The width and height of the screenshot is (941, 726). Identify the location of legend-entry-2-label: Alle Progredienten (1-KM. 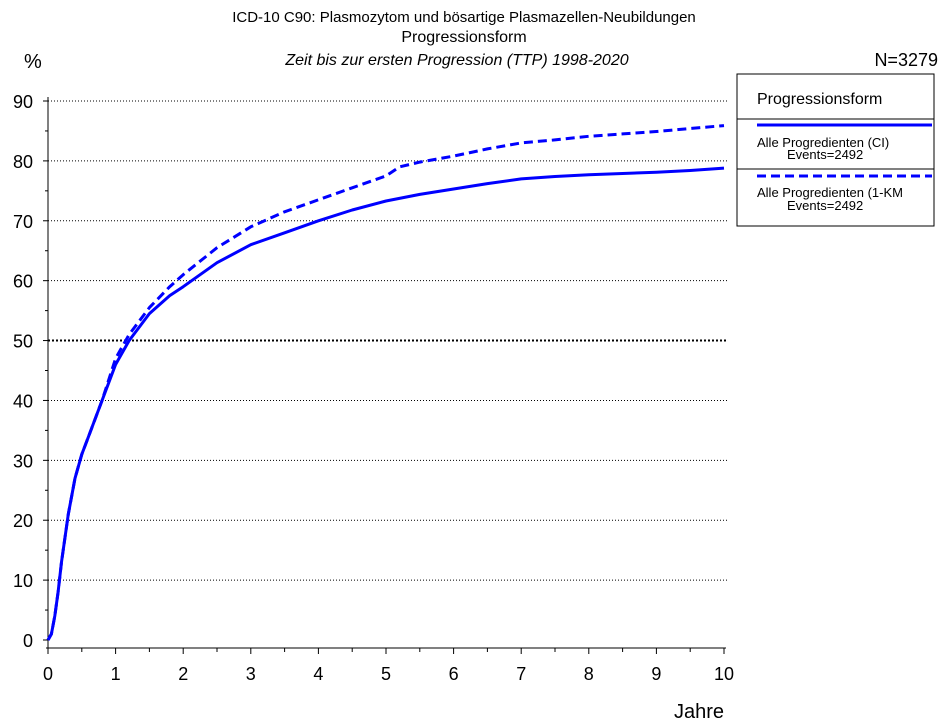
(830, 192).